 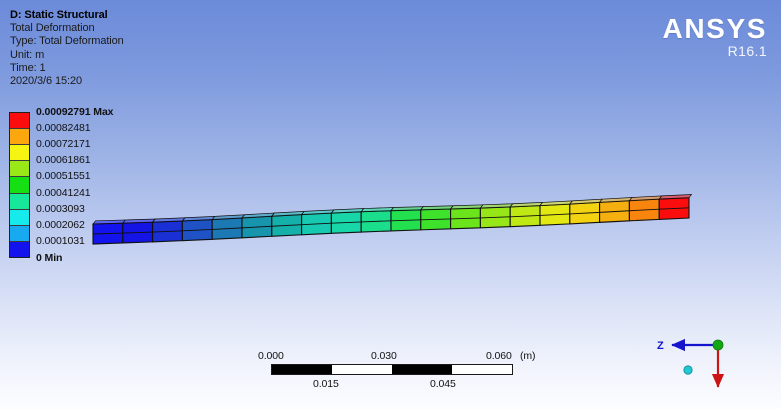 I want to click on z-axis-label: Z, so click(x=660, y=346).